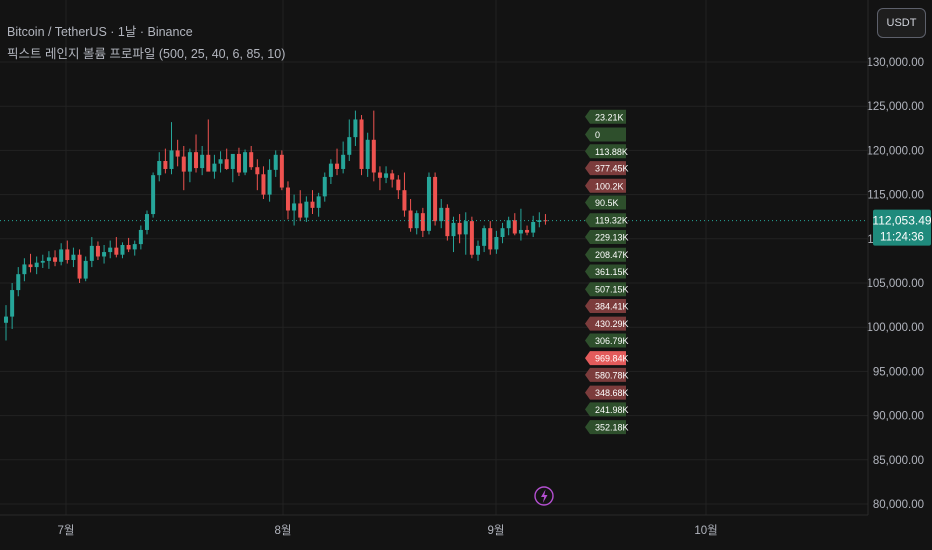 The image size is (932, 550). I want to click on volume-profile-bar: 241.98K, so click(607, 409).